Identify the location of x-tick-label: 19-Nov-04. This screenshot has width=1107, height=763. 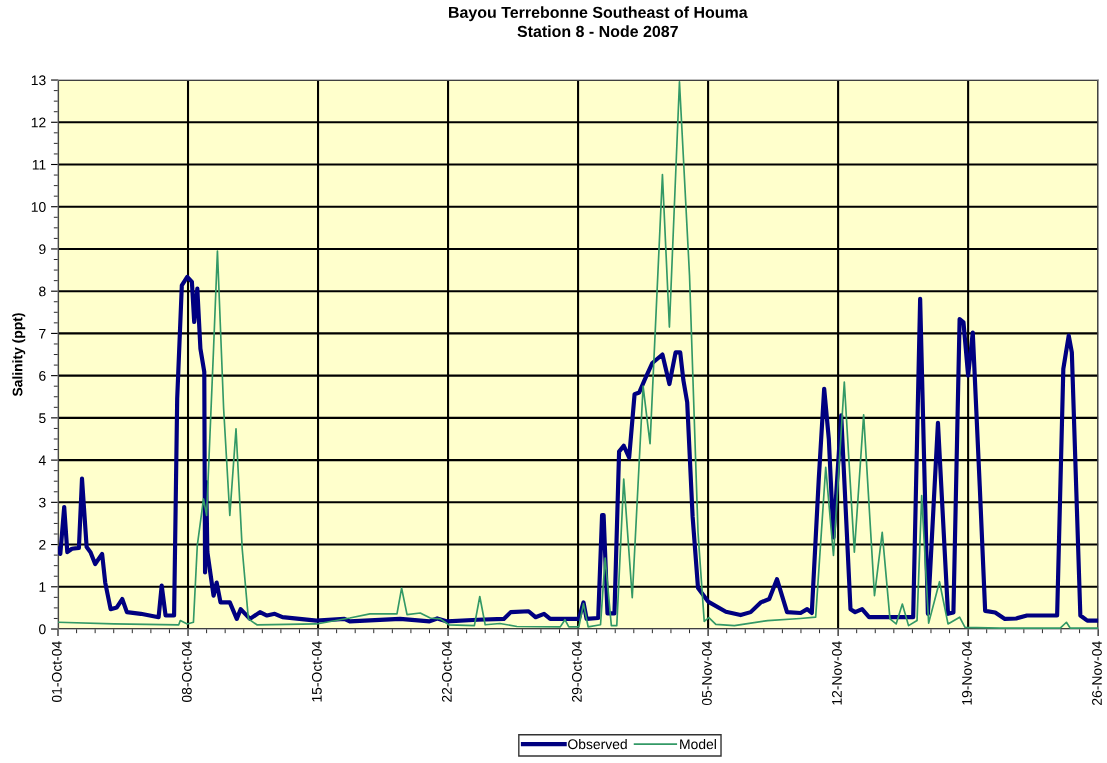
(967, 673).